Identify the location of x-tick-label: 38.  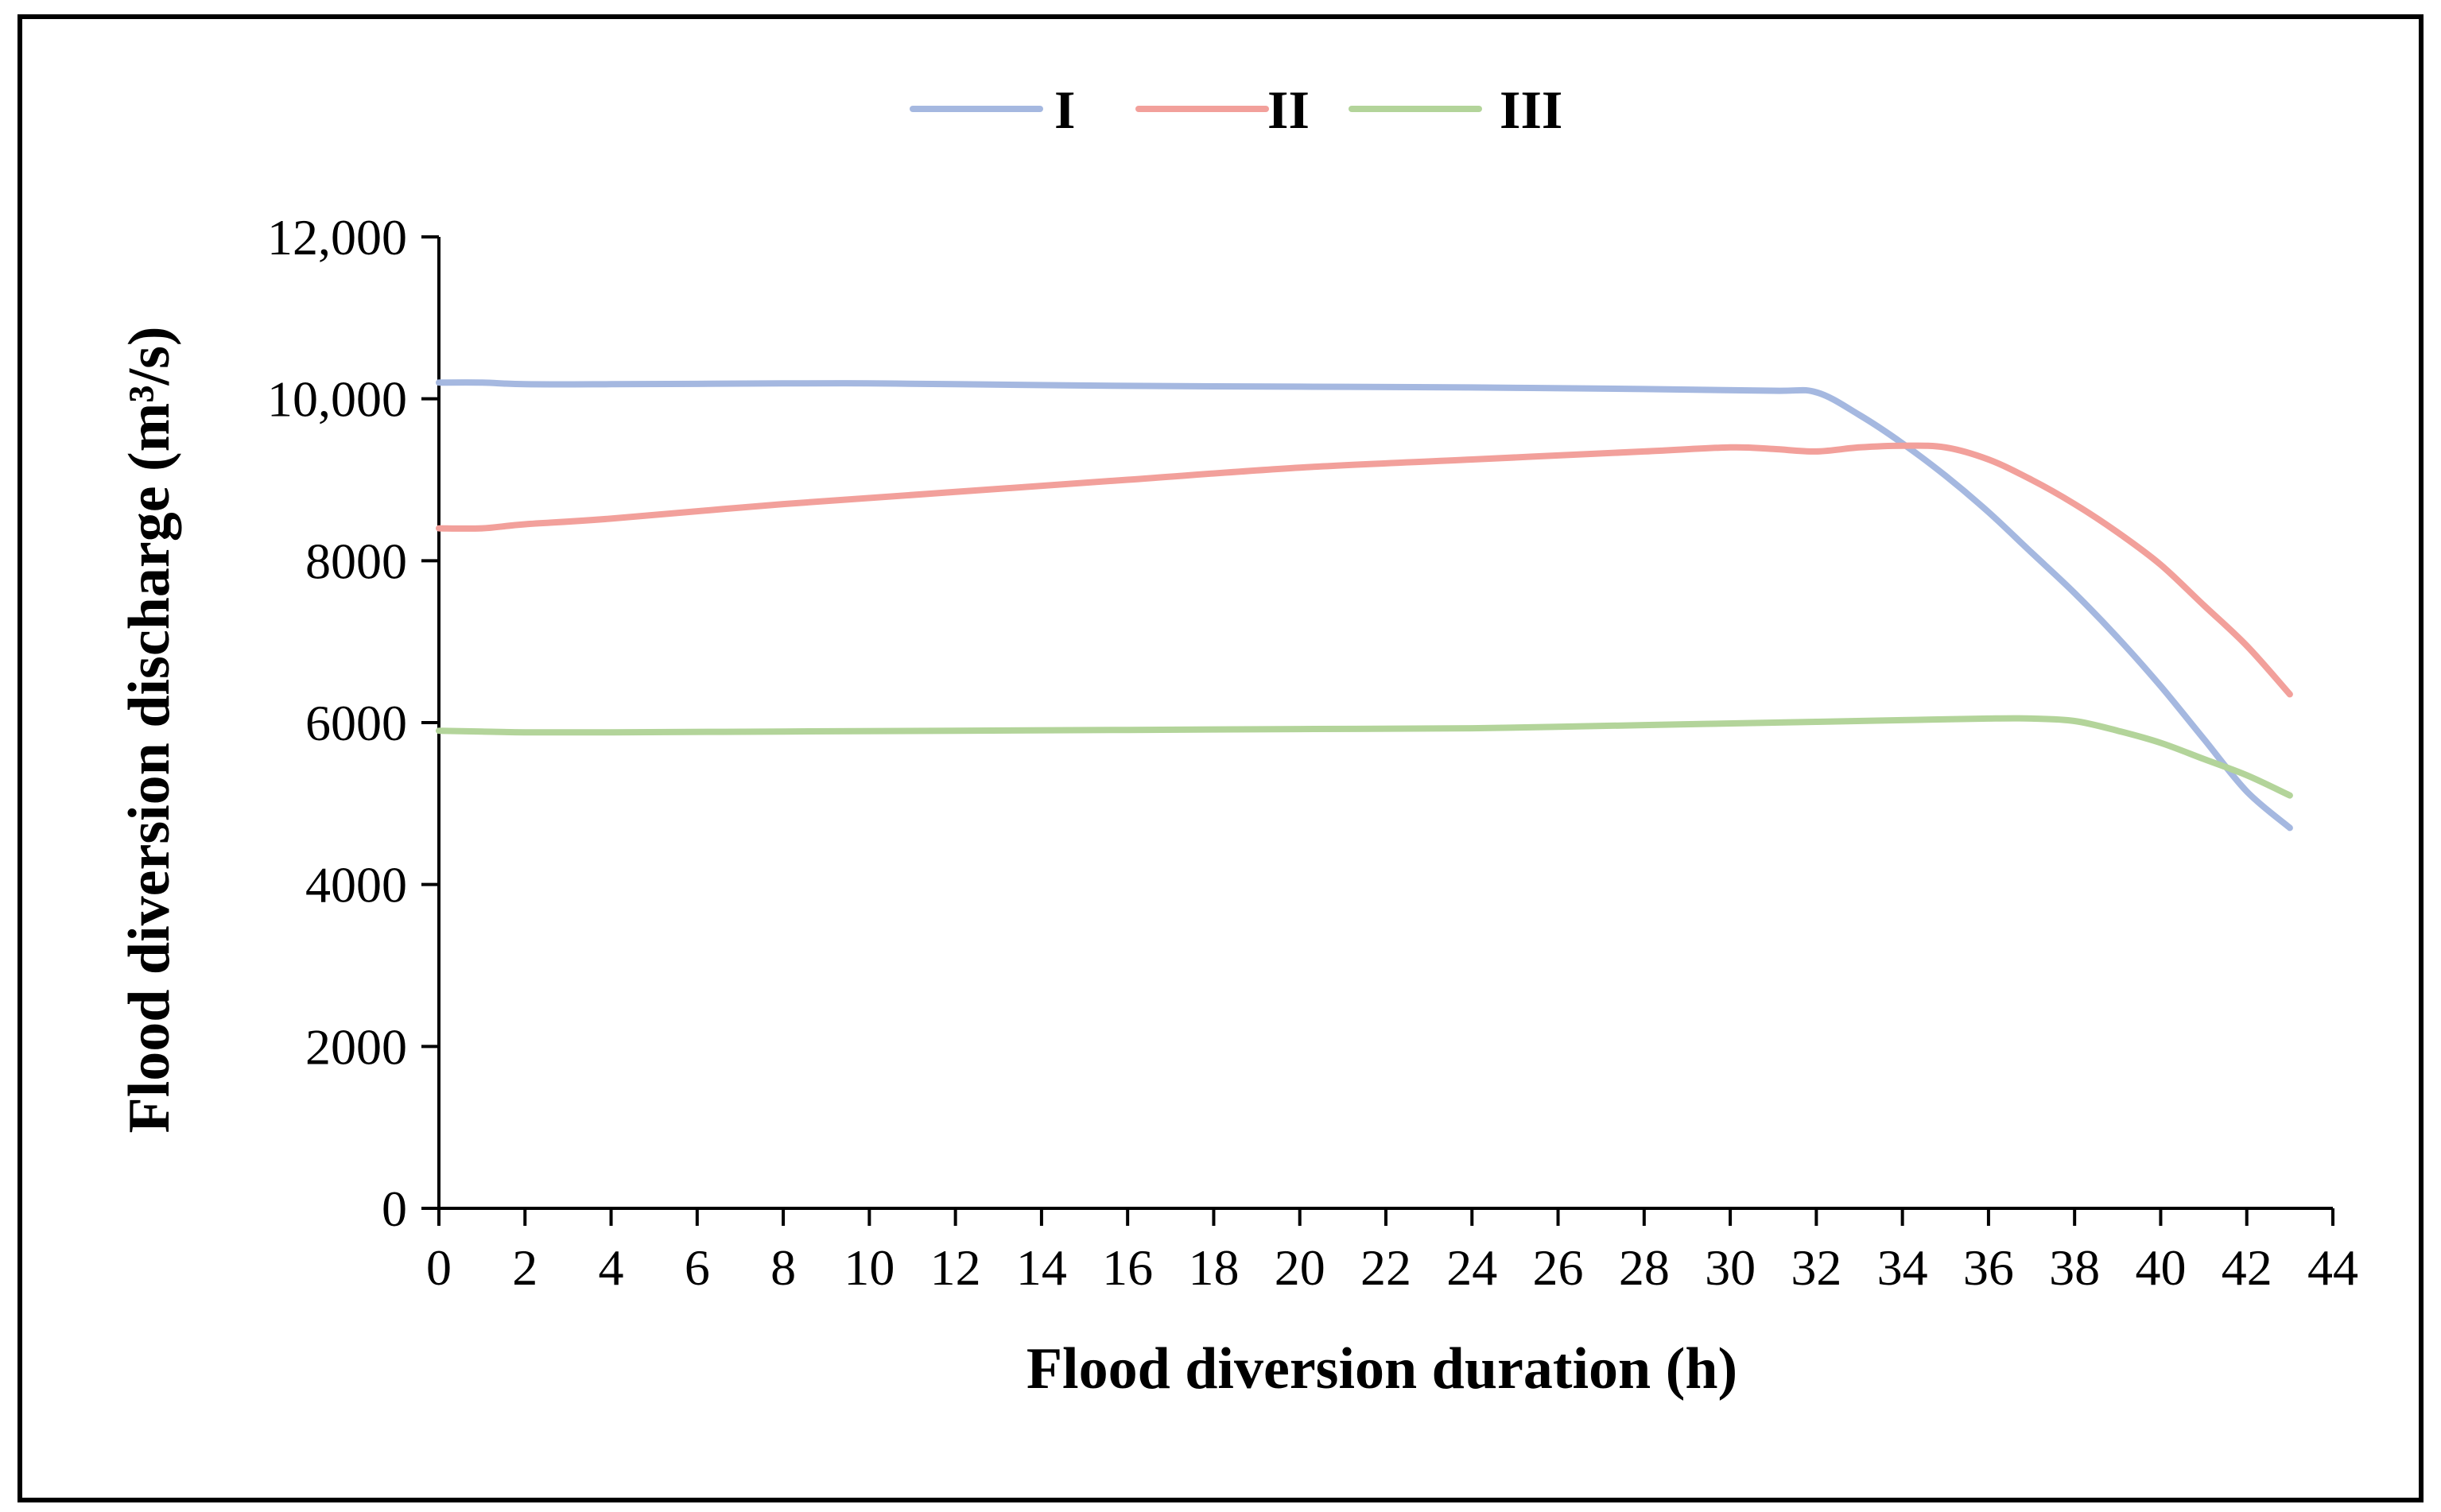
(2075, 1268).